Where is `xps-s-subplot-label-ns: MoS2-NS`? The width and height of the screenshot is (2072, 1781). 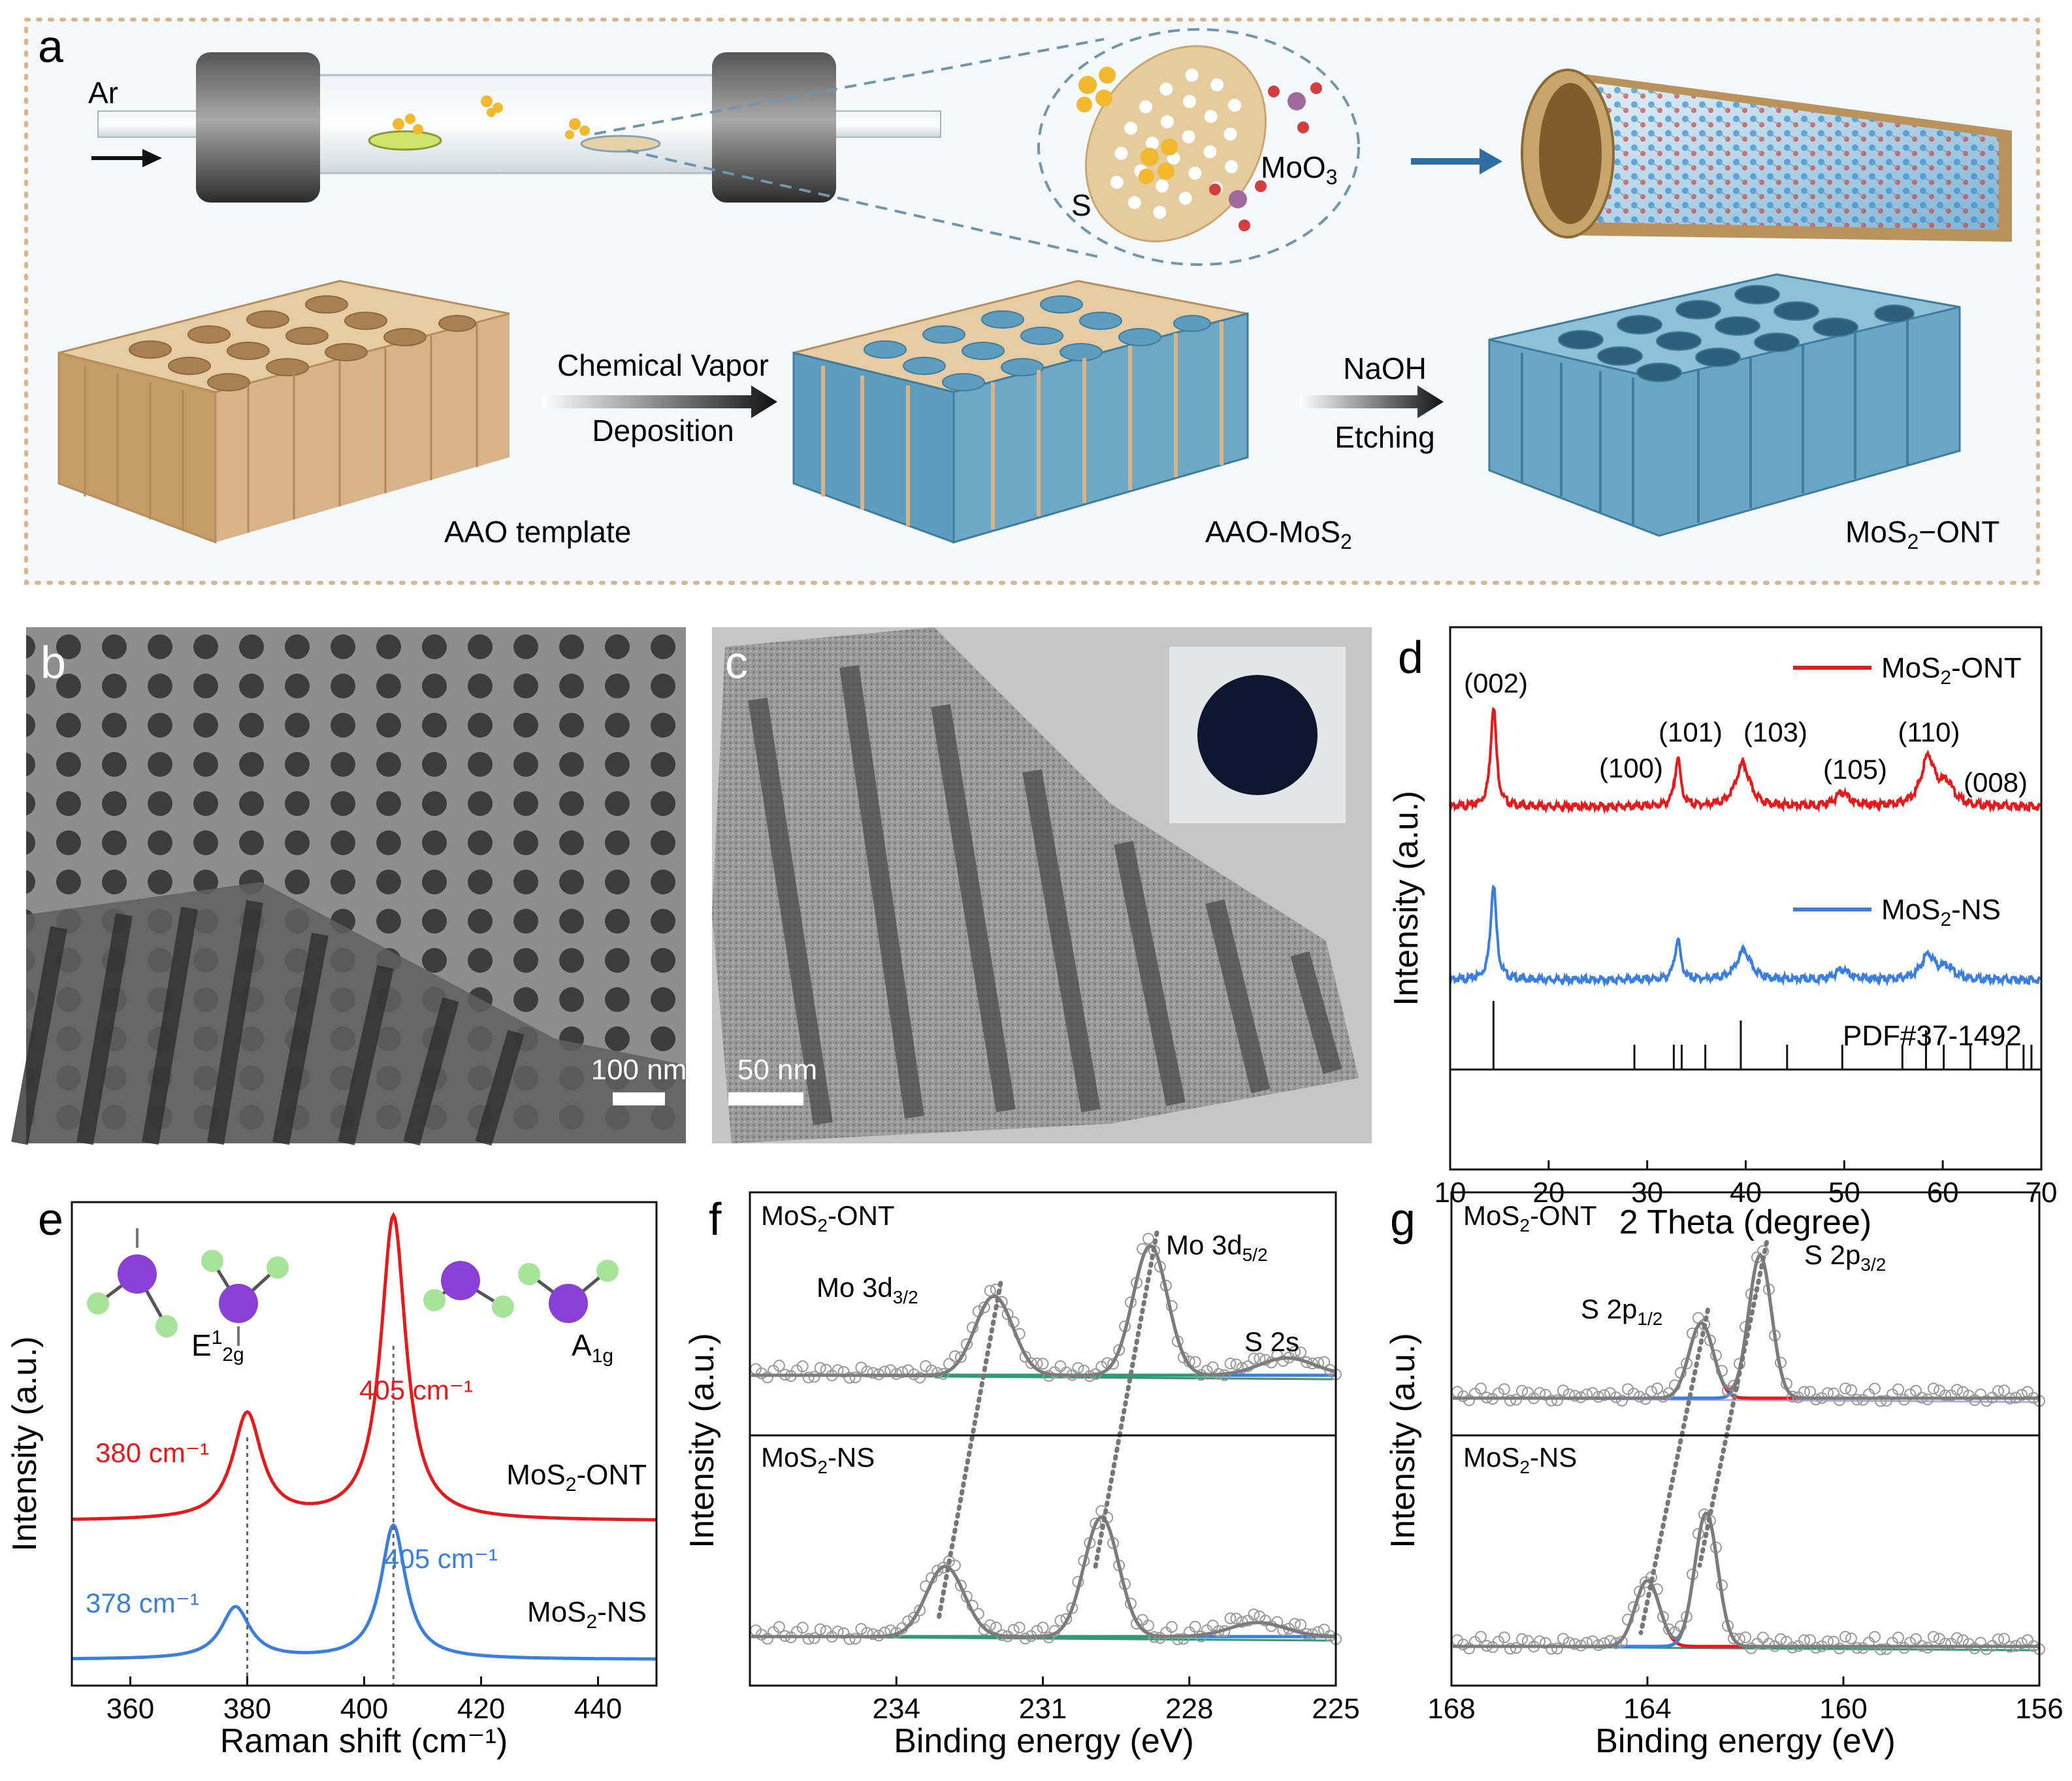
xps-s-subplot-label-ns: MoS2-NS is located at coordinates (1520, 1459).